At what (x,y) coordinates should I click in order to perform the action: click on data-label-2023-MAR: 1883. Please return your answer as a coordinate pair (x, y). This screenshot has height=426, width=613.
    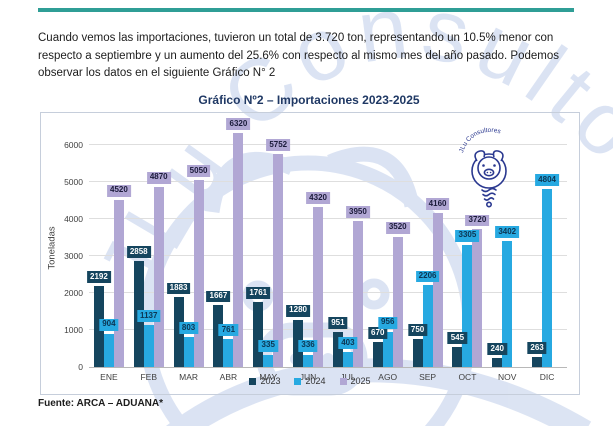
    Looking at the image, I should click on (178, 288).